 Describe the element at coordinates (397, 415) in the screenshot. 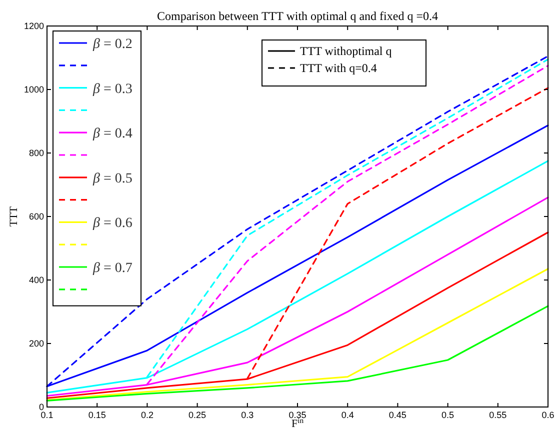

I see `x-tick-label: 0.45` at that location.